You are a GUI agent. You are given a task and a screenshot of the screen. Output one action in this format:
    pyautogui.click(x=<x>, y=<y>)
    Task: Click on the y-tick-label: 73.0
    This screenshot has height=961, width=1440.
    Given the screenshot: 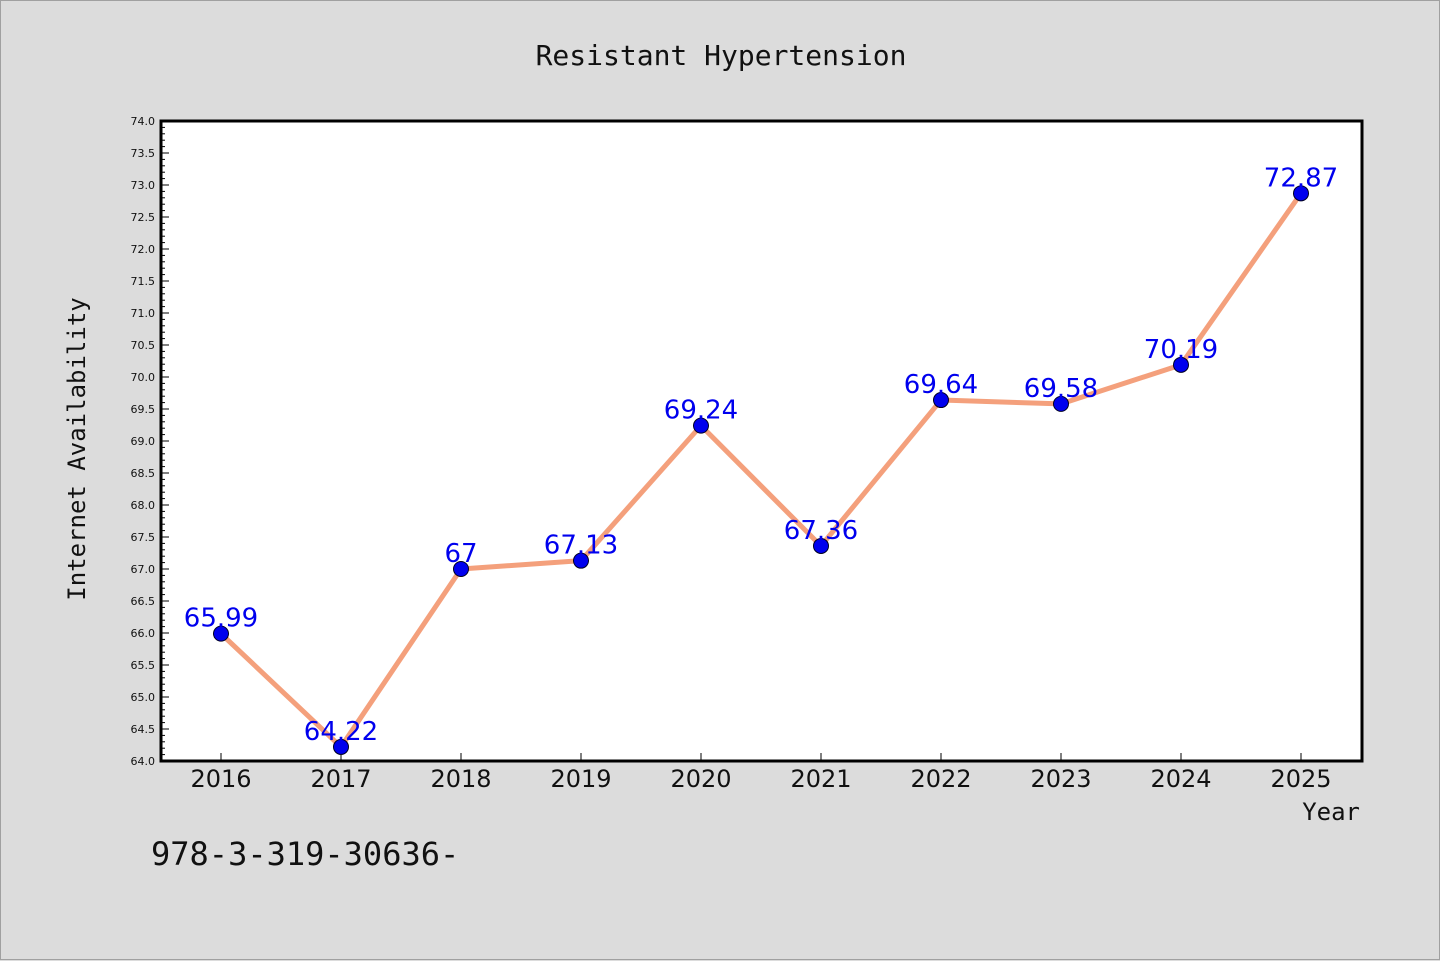 What is the action you would take?
    pyautogui.click(x=143, y=185)
    